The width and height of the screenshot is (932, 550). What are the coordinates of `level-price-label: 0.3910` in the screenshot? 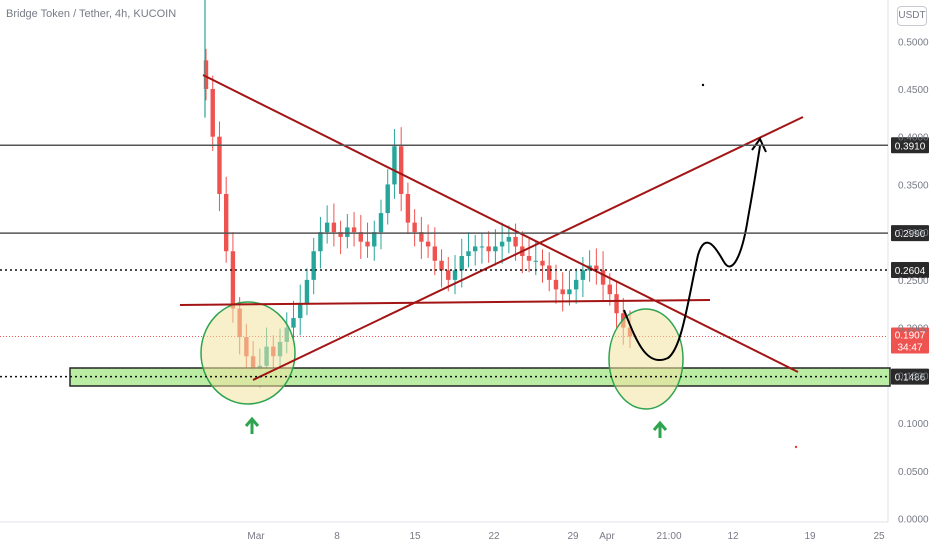 It's located at (910, 146).